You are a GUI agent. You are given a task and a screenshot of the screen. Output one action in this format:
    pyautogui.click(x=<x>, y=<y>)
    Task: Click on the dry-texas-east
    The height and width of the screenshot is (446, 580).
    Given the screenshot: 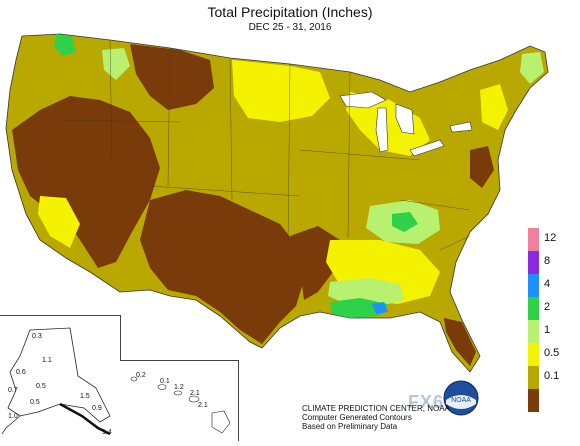 What is the action you would take?
    pyautogui.click(x=315, y=263)
    